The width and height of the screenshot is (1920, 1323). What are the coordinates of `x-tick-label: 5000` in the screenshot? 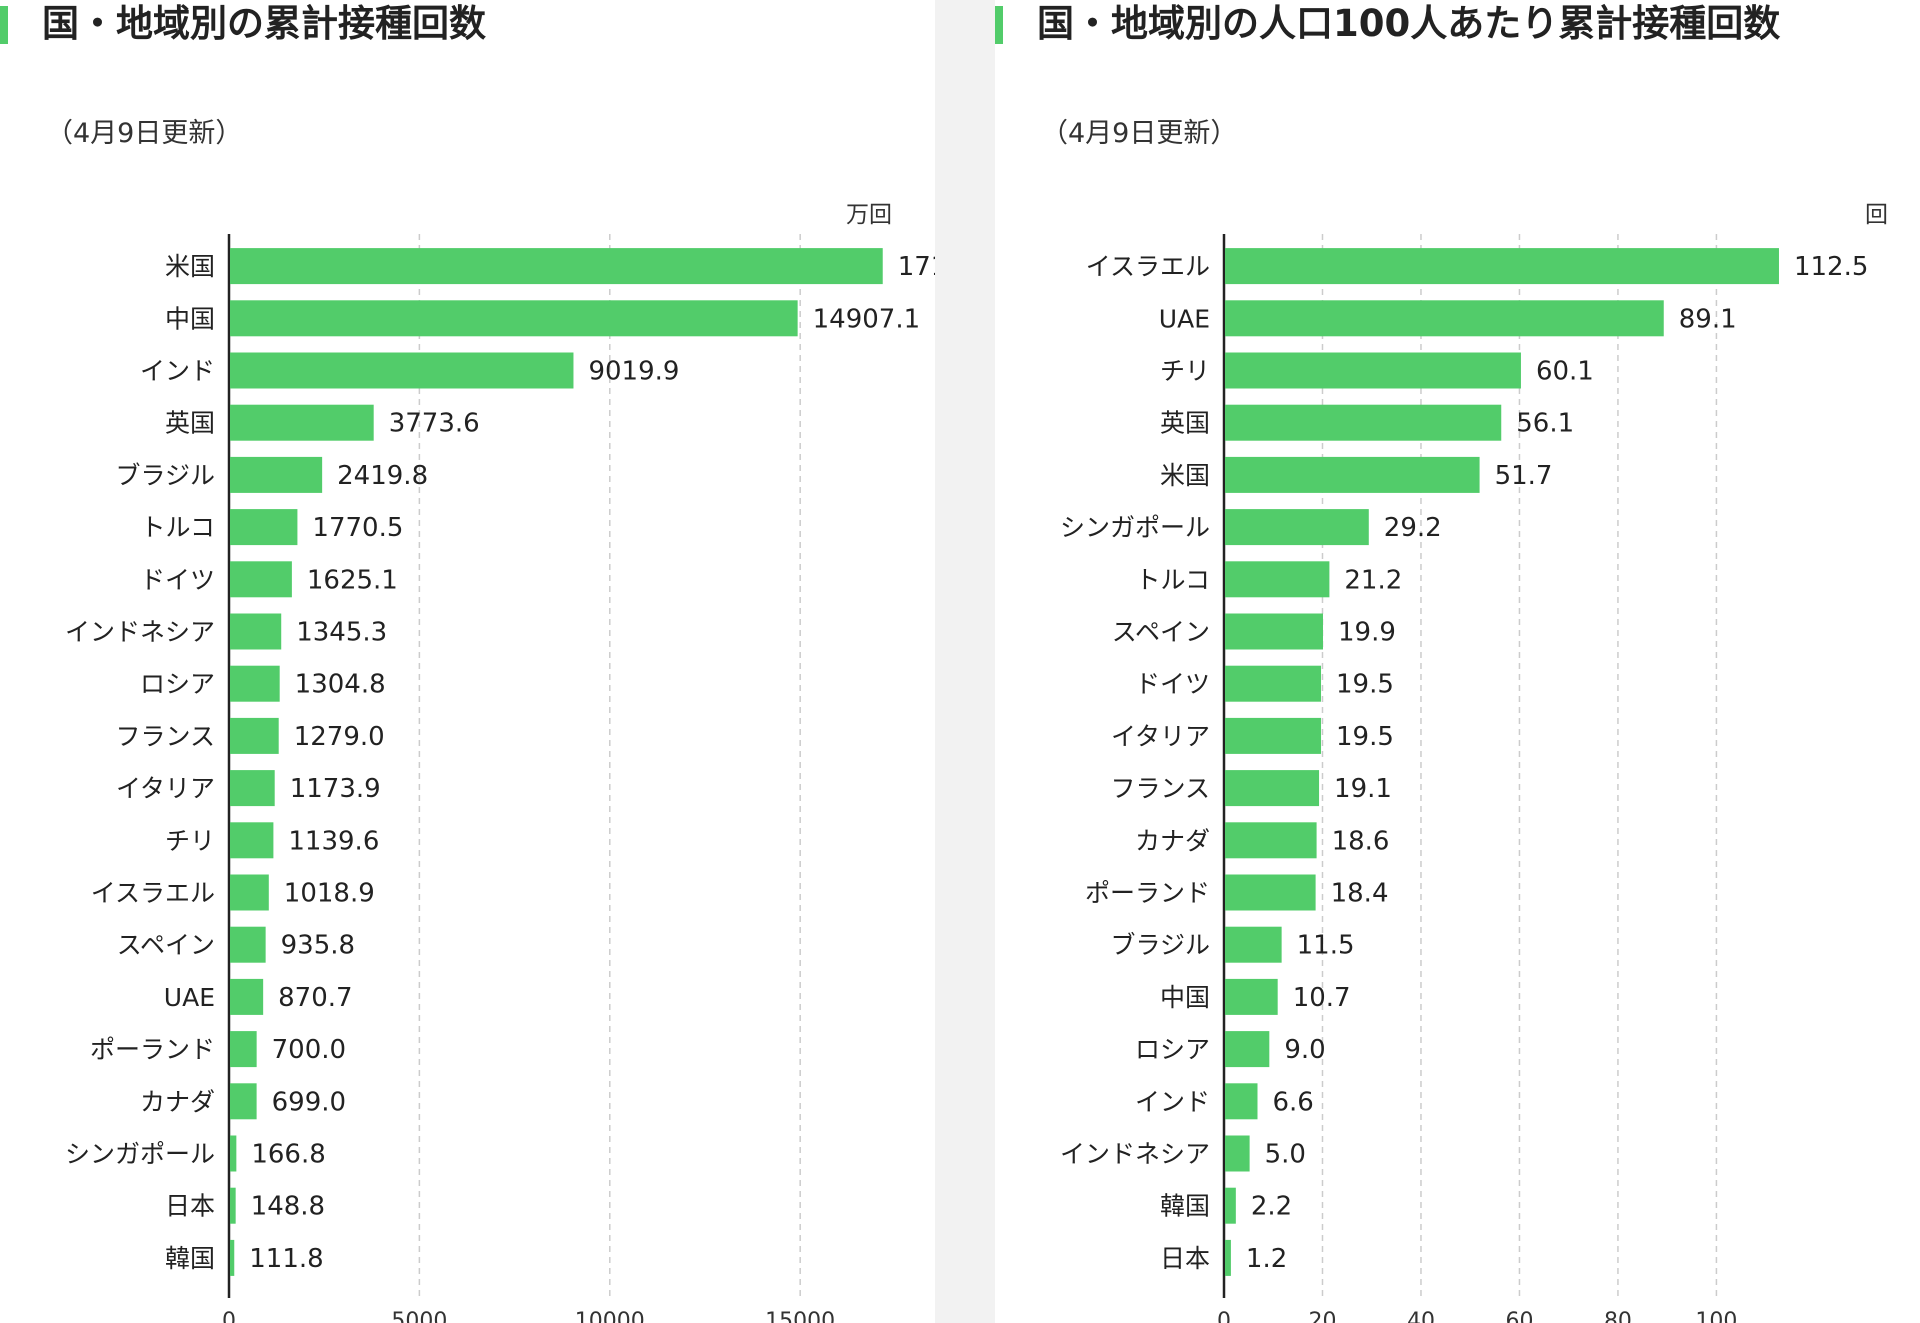 It's located at (419, 1316).